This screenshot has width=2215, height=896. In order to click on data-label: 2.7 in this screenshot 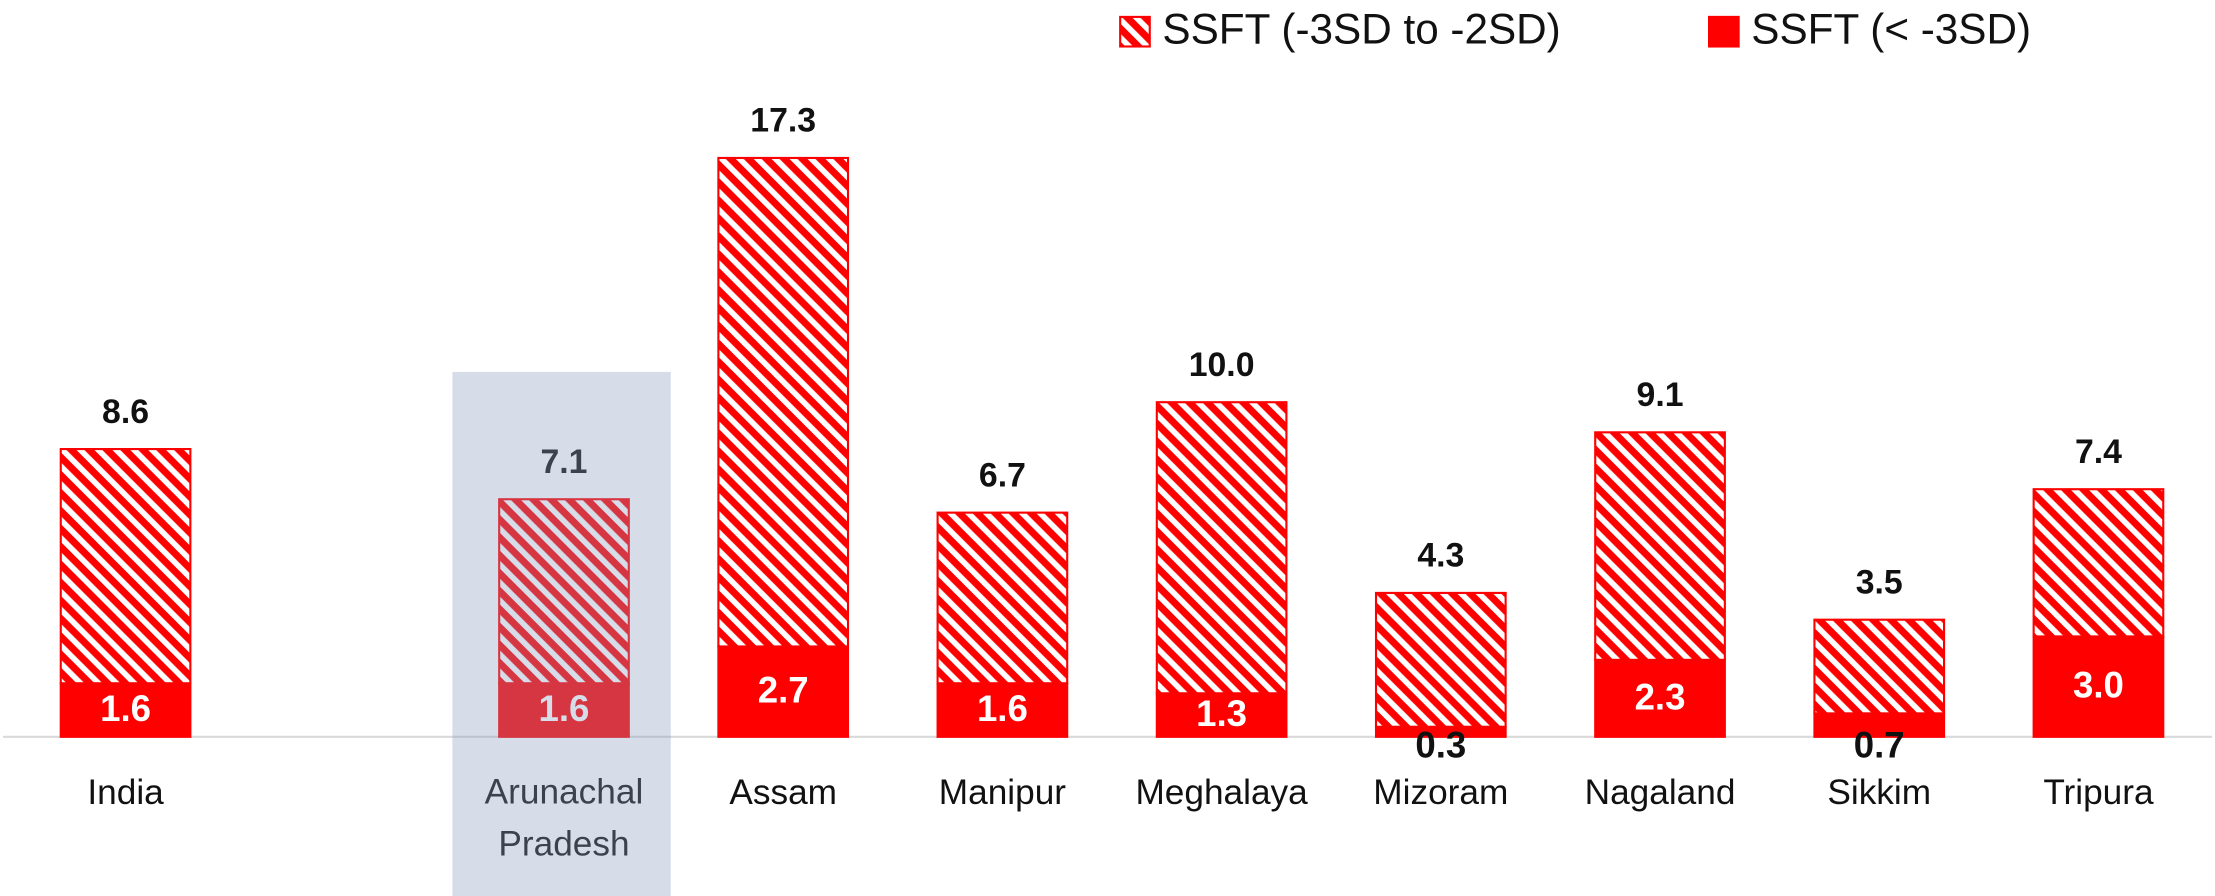, I will do `click(783, 690)`.